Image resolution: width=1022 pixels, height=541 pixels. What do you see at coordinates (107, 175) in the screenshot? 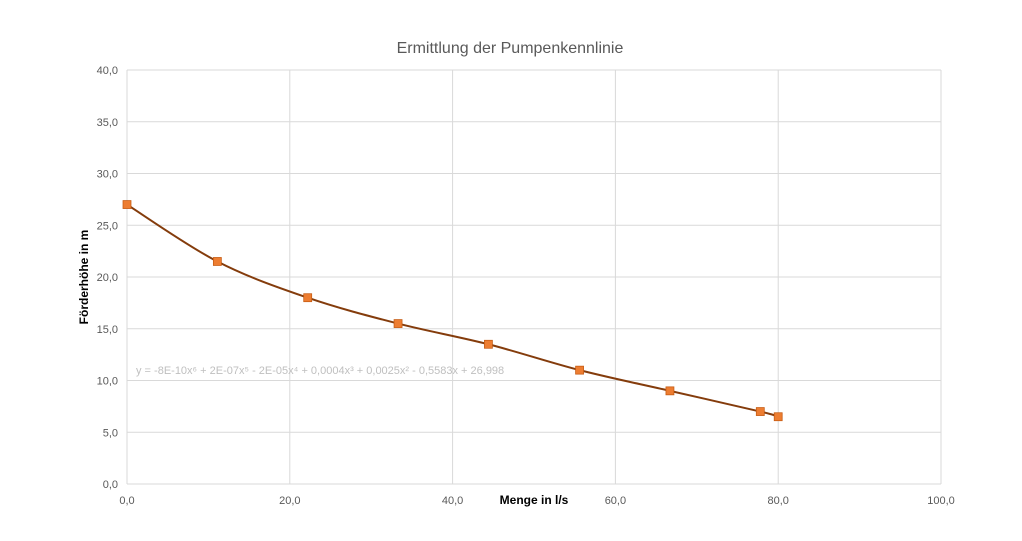
I see `y-tick-label: 30,0` at bounding box center [107, 175].